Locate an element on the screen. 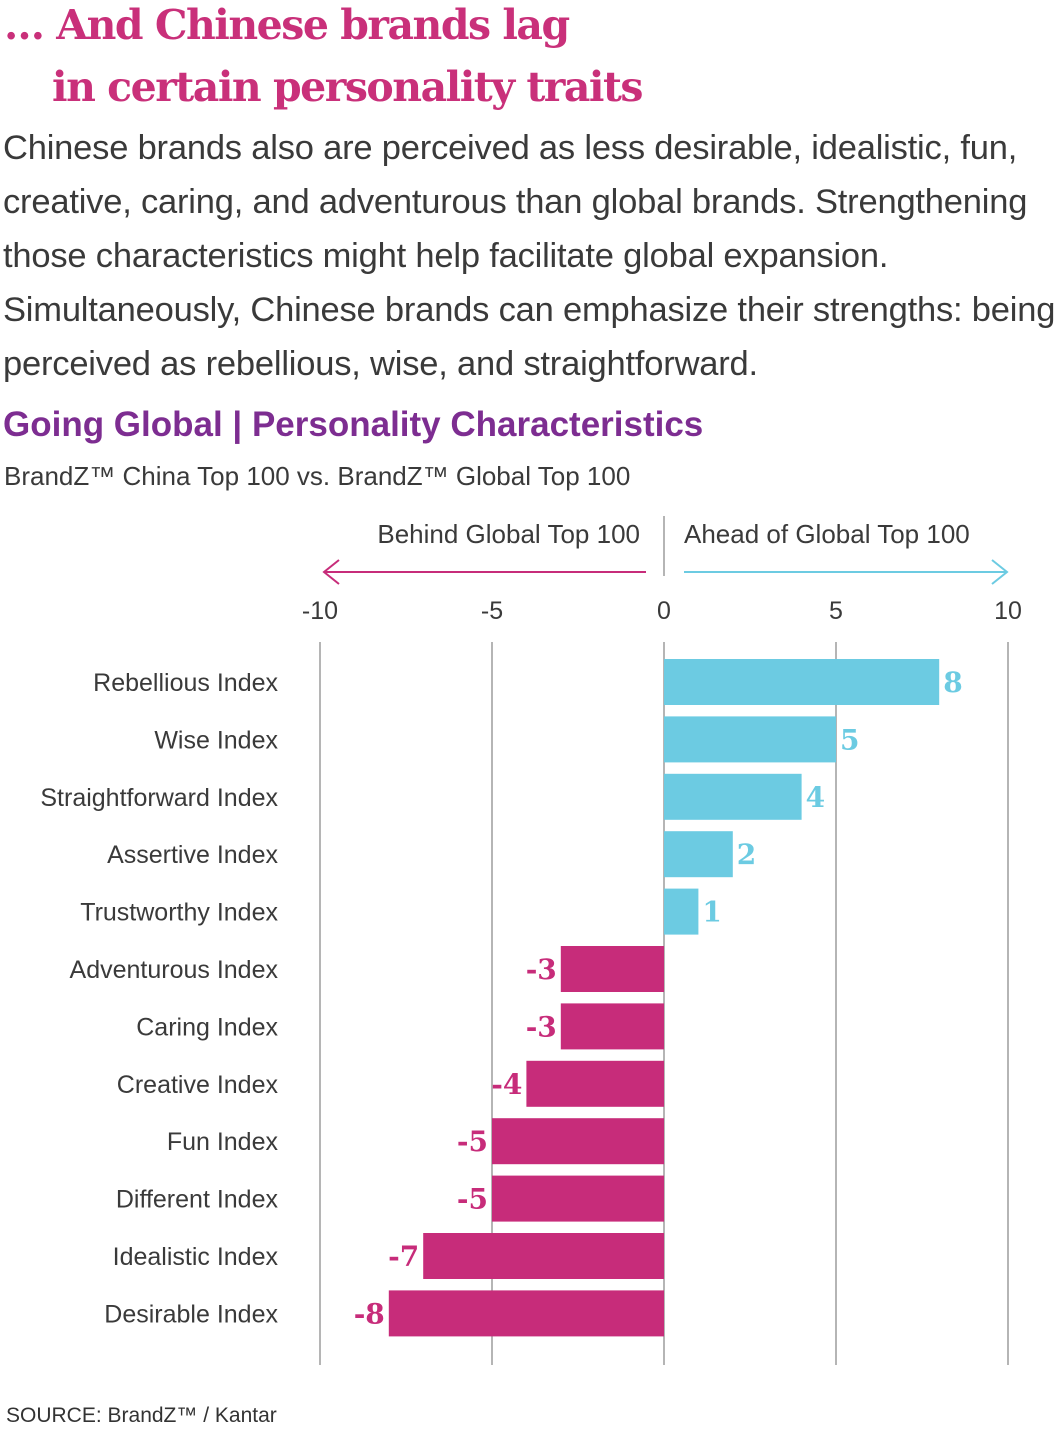 The height and width of the screenshot is (1430, 1059). category-label: Adventurous Index is located at coordinates (174, 970).